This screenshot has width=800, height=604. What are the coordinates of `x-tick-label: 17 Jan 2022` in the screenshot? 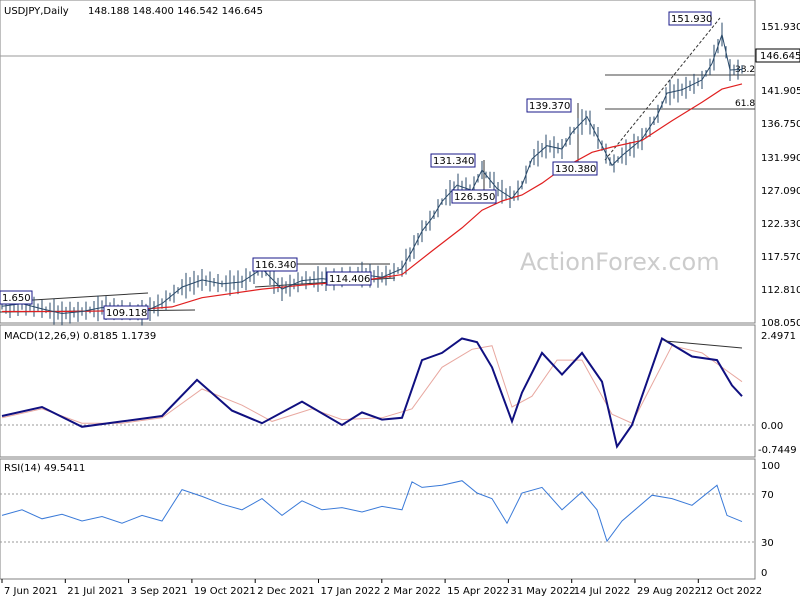 It's located at (351, 591).